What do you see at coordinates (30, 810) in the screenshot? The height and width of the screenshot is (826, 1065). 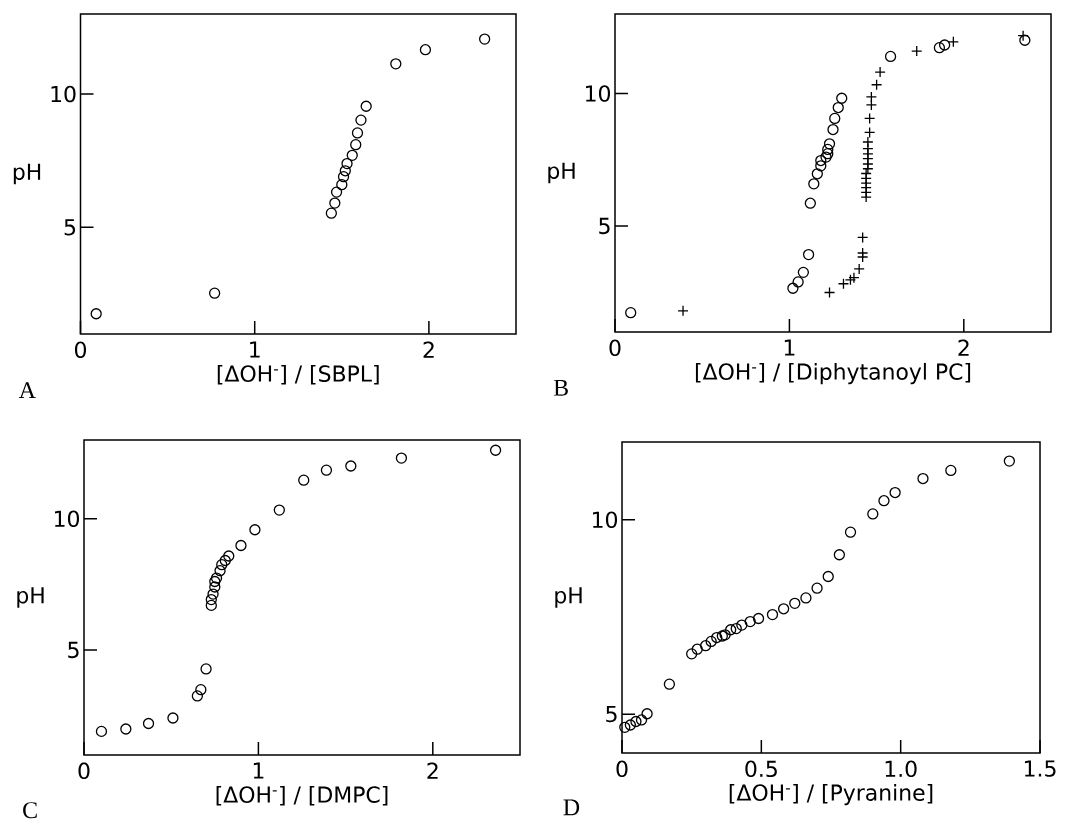 I see `text: C` at bounding box center [30, 810].